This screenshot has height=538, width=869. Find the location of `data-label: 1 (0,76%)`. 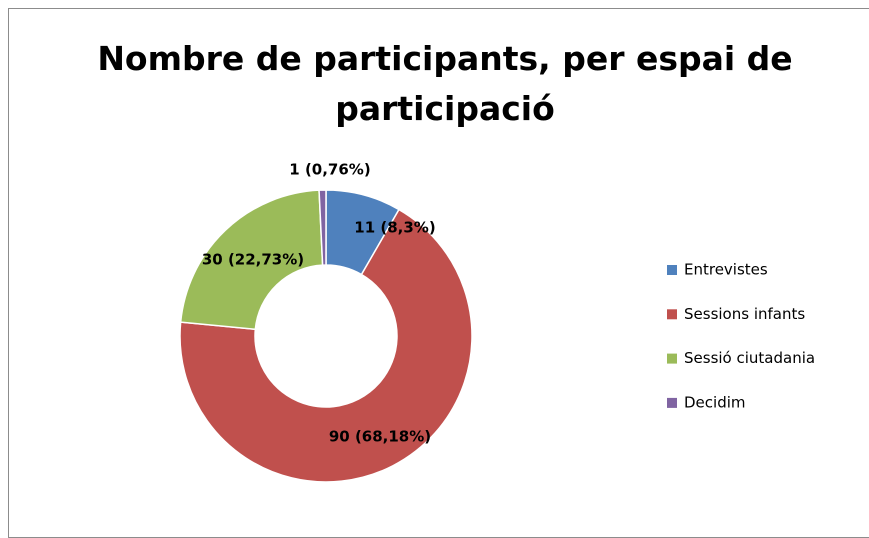

data-label: 1 (0,76%) is located at coordinates (329, 170).